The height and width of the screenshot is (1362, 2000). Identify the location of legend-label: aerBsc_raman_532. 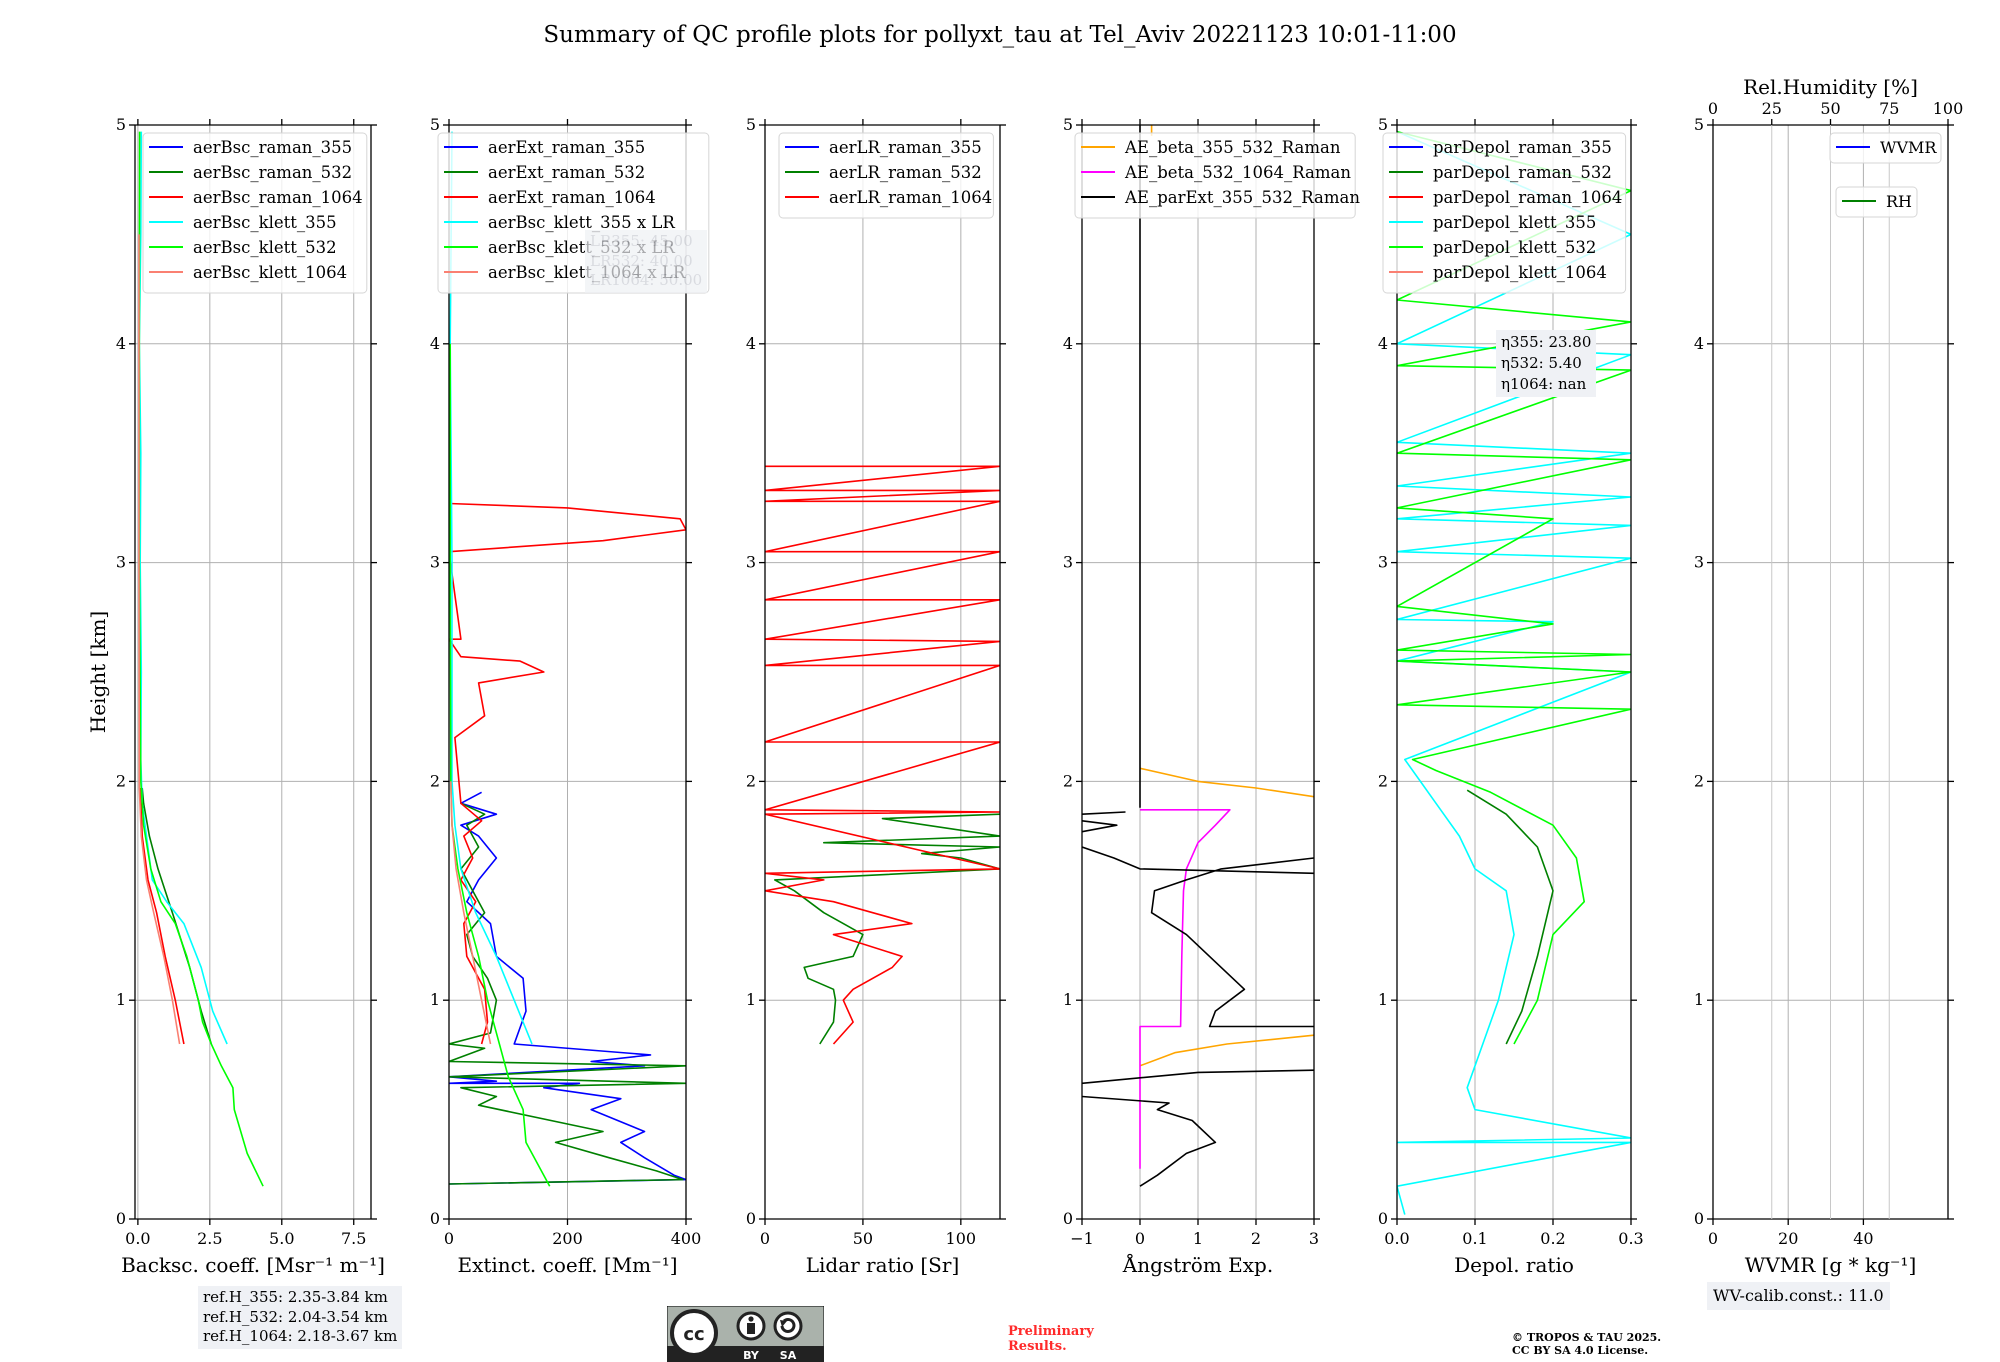
(272, 172).